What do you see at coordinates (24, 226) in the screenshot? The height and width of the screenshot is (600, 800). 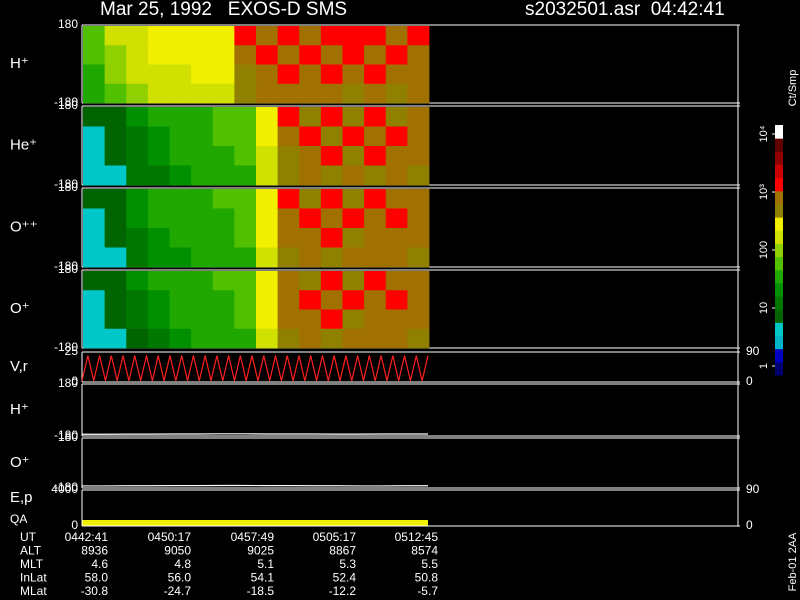 I see `panel-label: O⁺⁺` at bounding box center [24, 226].